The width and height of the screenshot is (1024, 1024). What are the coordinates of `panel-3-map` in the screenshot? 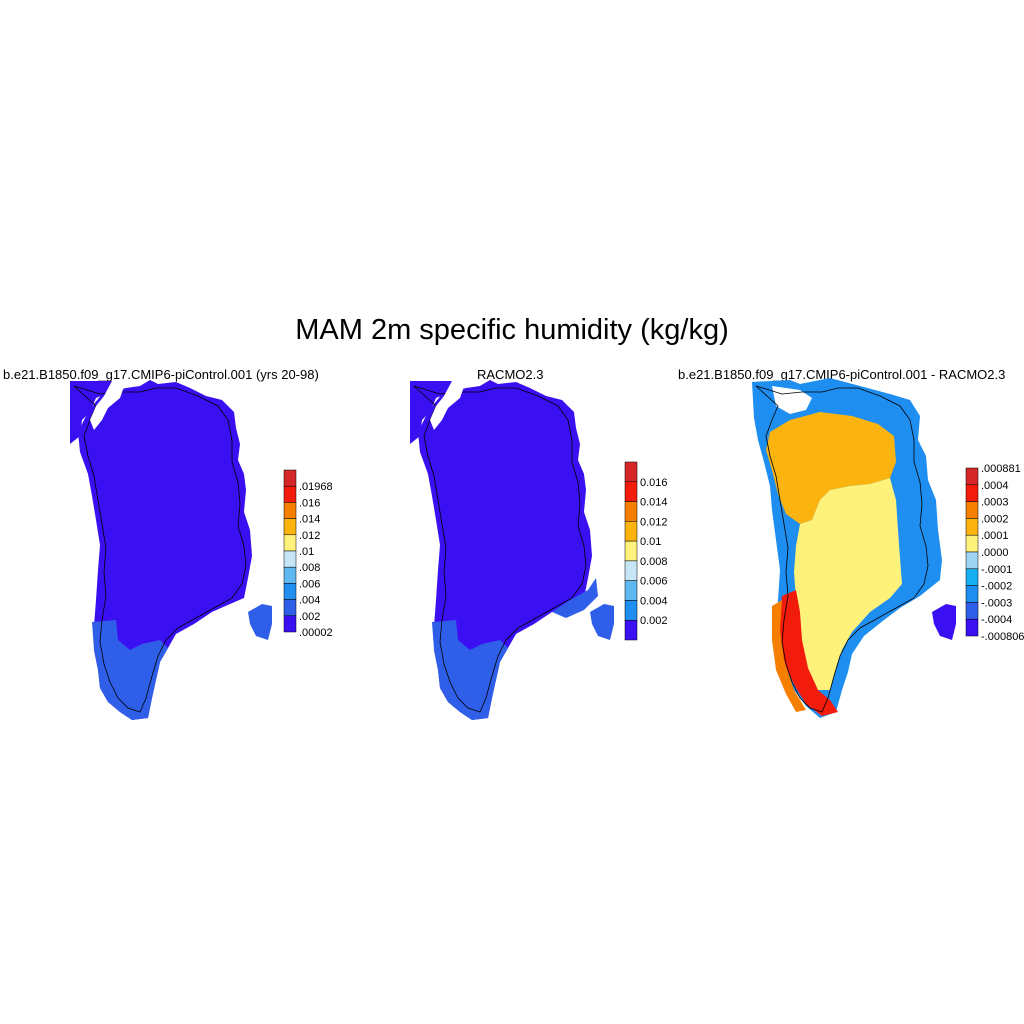 It's located at (854, 548).